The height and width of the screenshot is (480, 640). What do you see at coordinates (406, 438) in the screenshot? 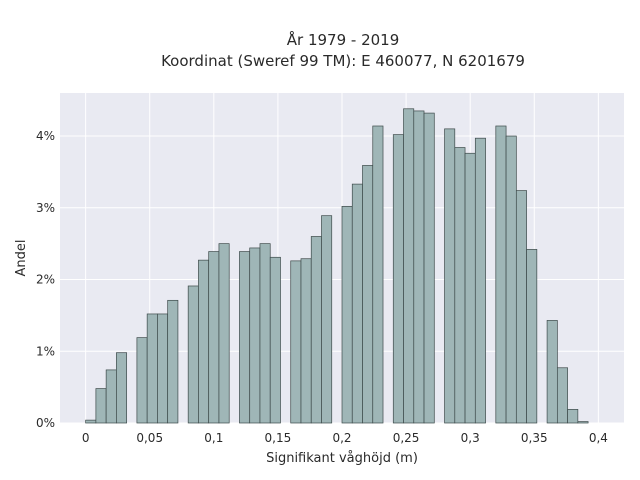
I see `x-tick-label: 0,25` at bounding box center [406, 438].